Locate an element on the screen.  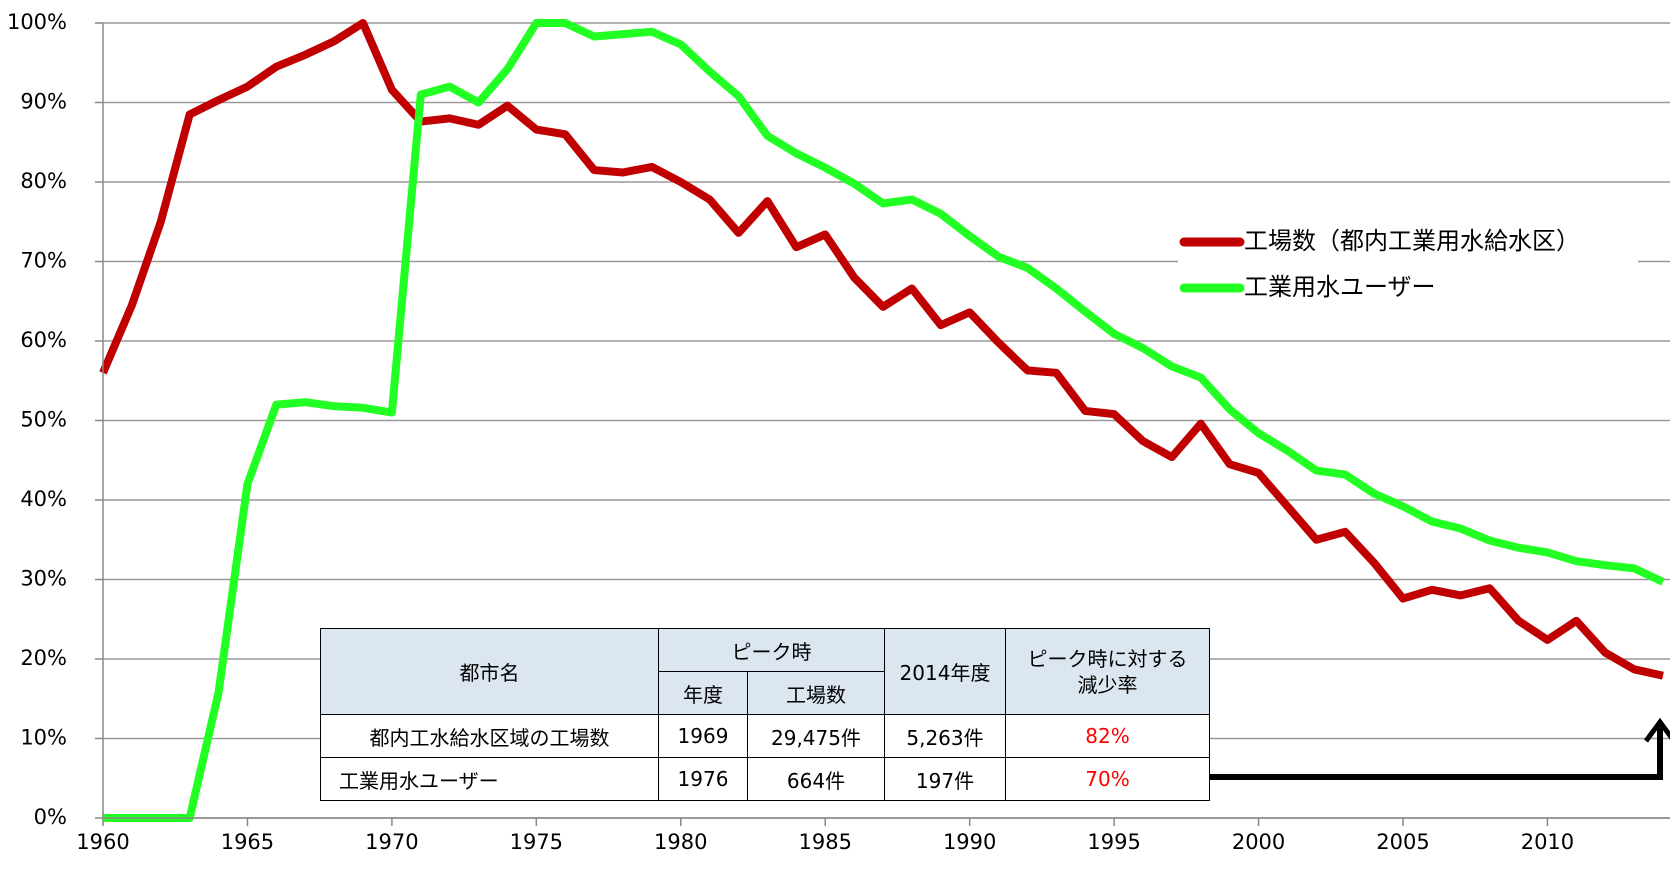
legend: 工場数（都内工業用水給水区） 工業用水ユーザー is located at coordinates (1408, 267).